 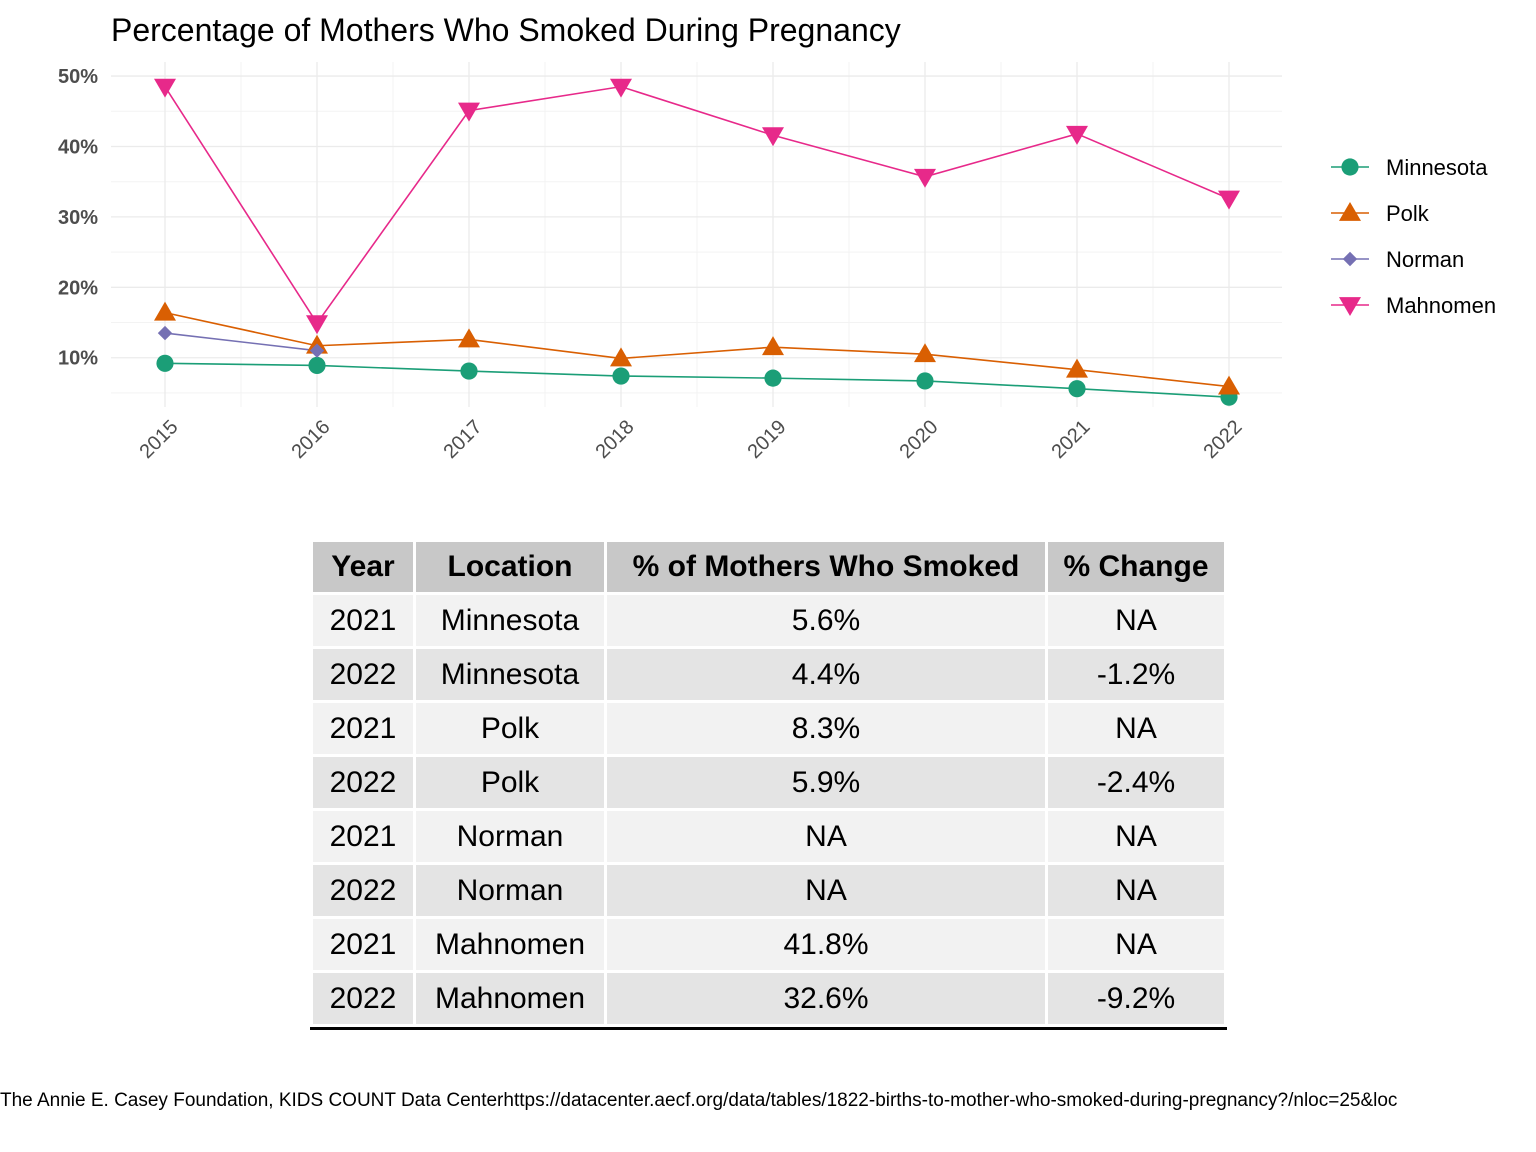 I want to click on series-line-mahnomen, so click(x=697, y=205).